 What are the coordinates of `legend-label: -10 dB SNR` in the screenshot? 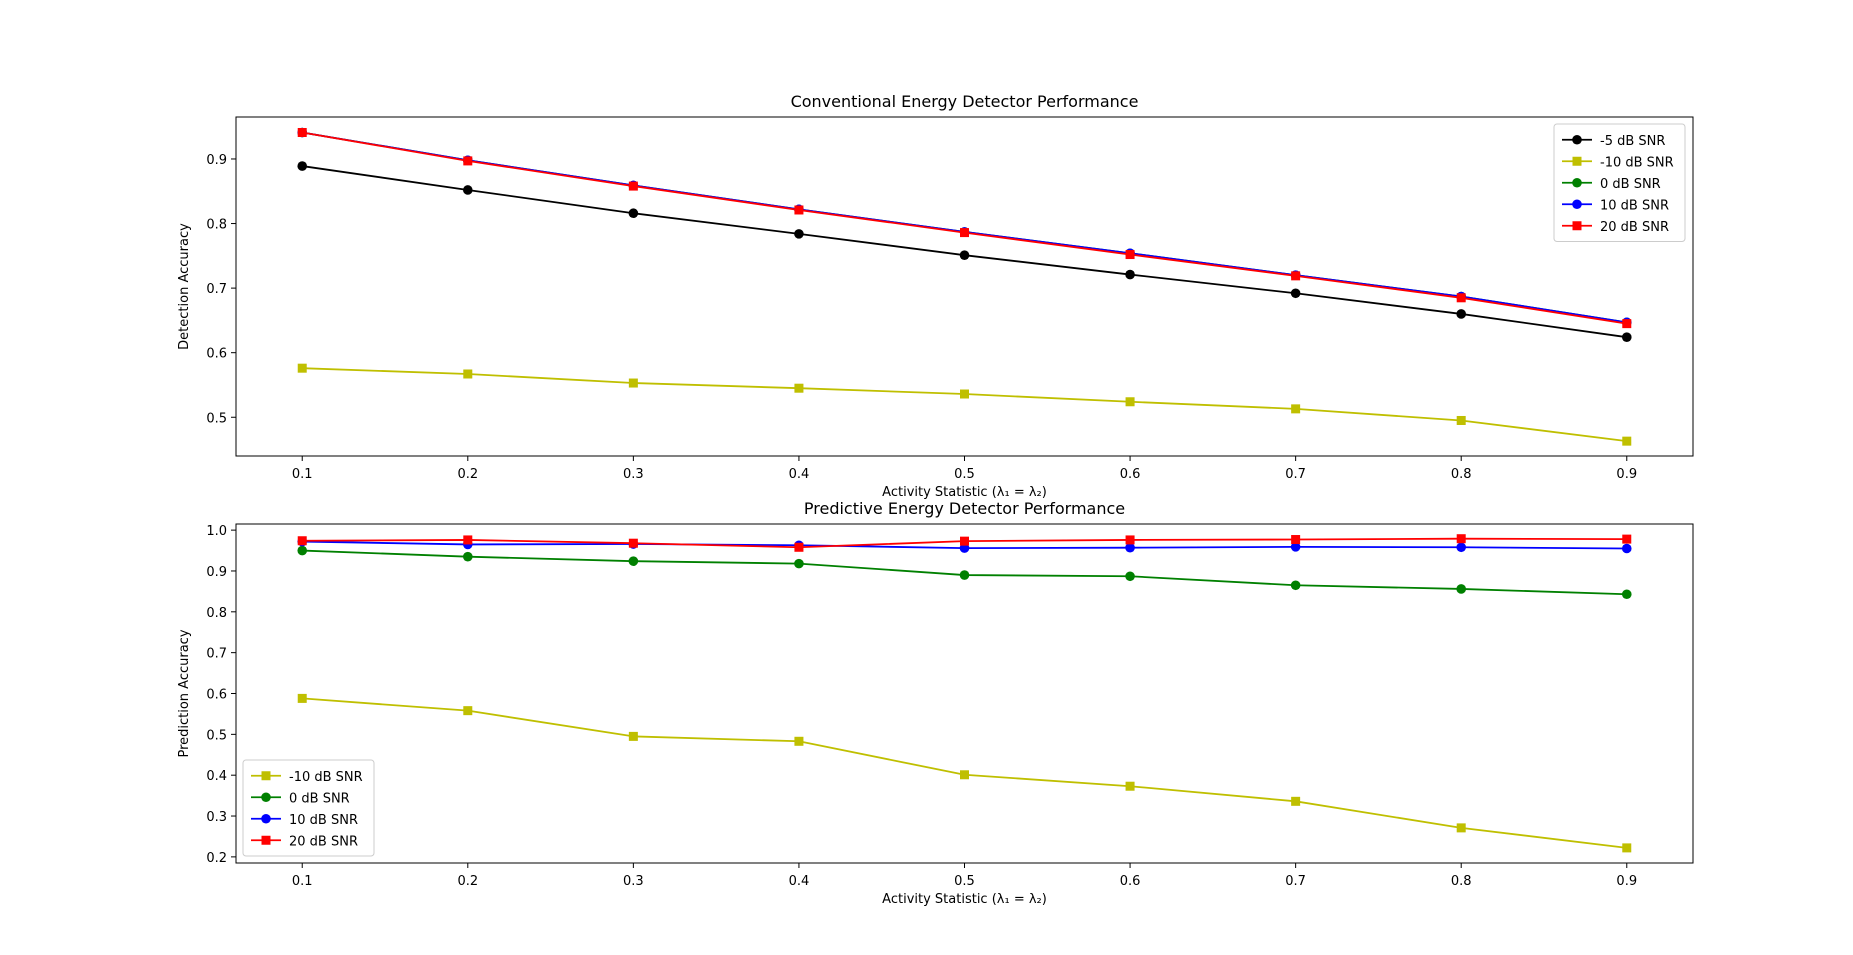 It's located at (326, 777).